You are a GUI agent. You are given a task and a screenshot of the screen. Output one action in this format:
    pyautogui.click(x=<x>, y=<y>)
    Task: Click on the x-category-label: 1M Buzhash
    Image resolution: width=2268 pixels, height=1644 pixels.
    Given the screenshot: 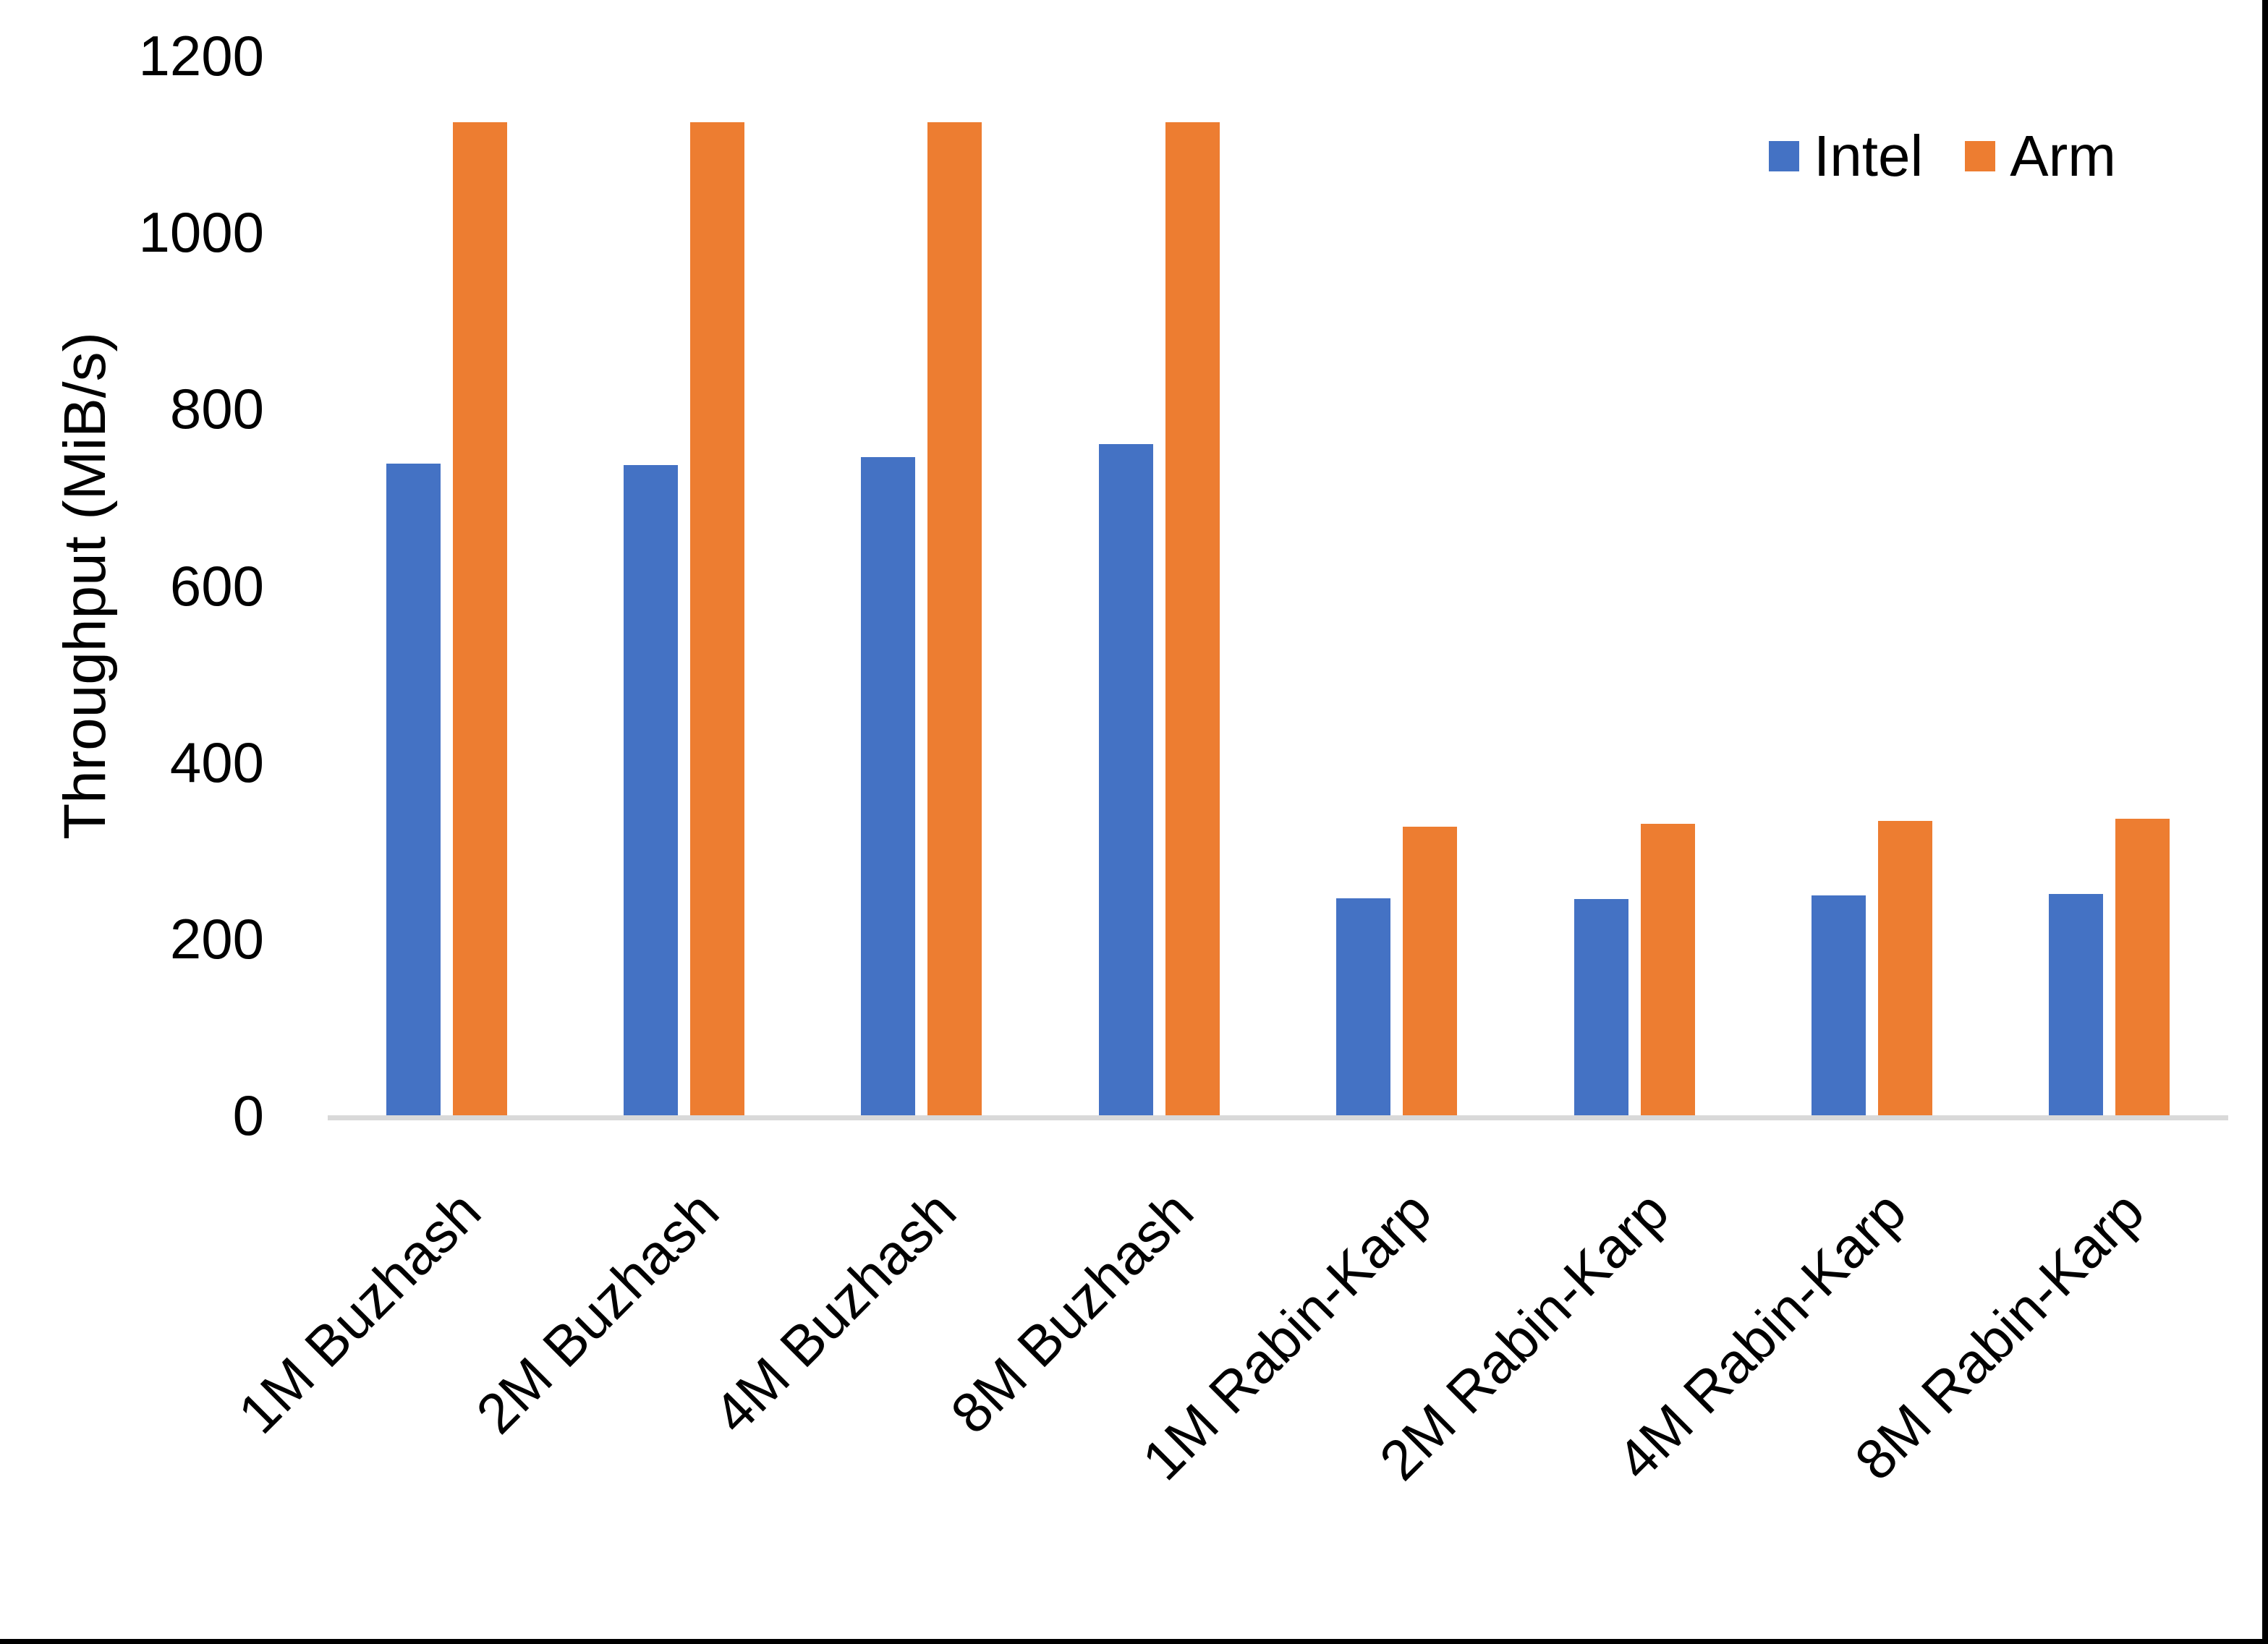 What is the action you would take?
    pyautogui.click(x=359, y=1312)
    